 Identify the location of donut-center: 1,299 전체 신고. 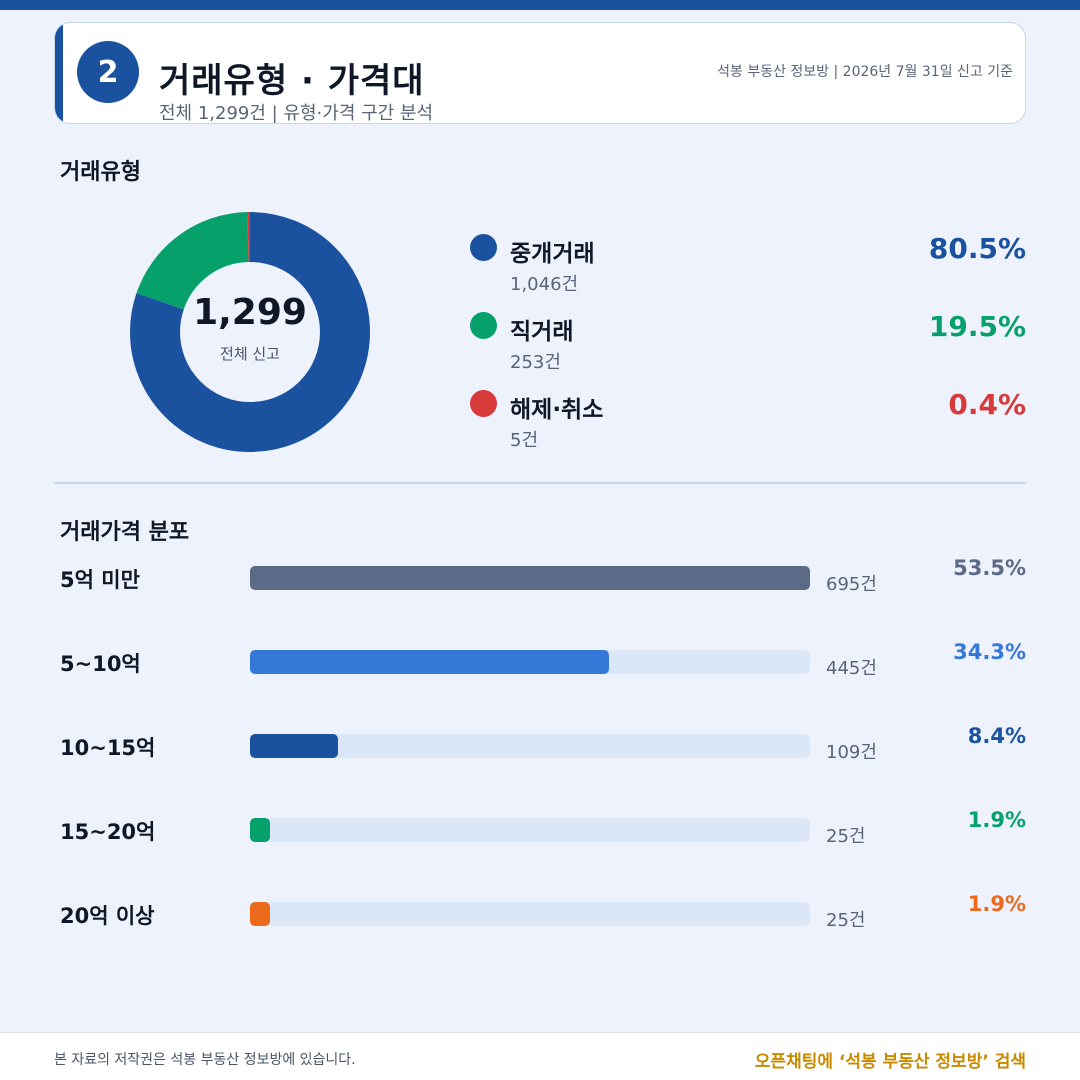
(250, 332).